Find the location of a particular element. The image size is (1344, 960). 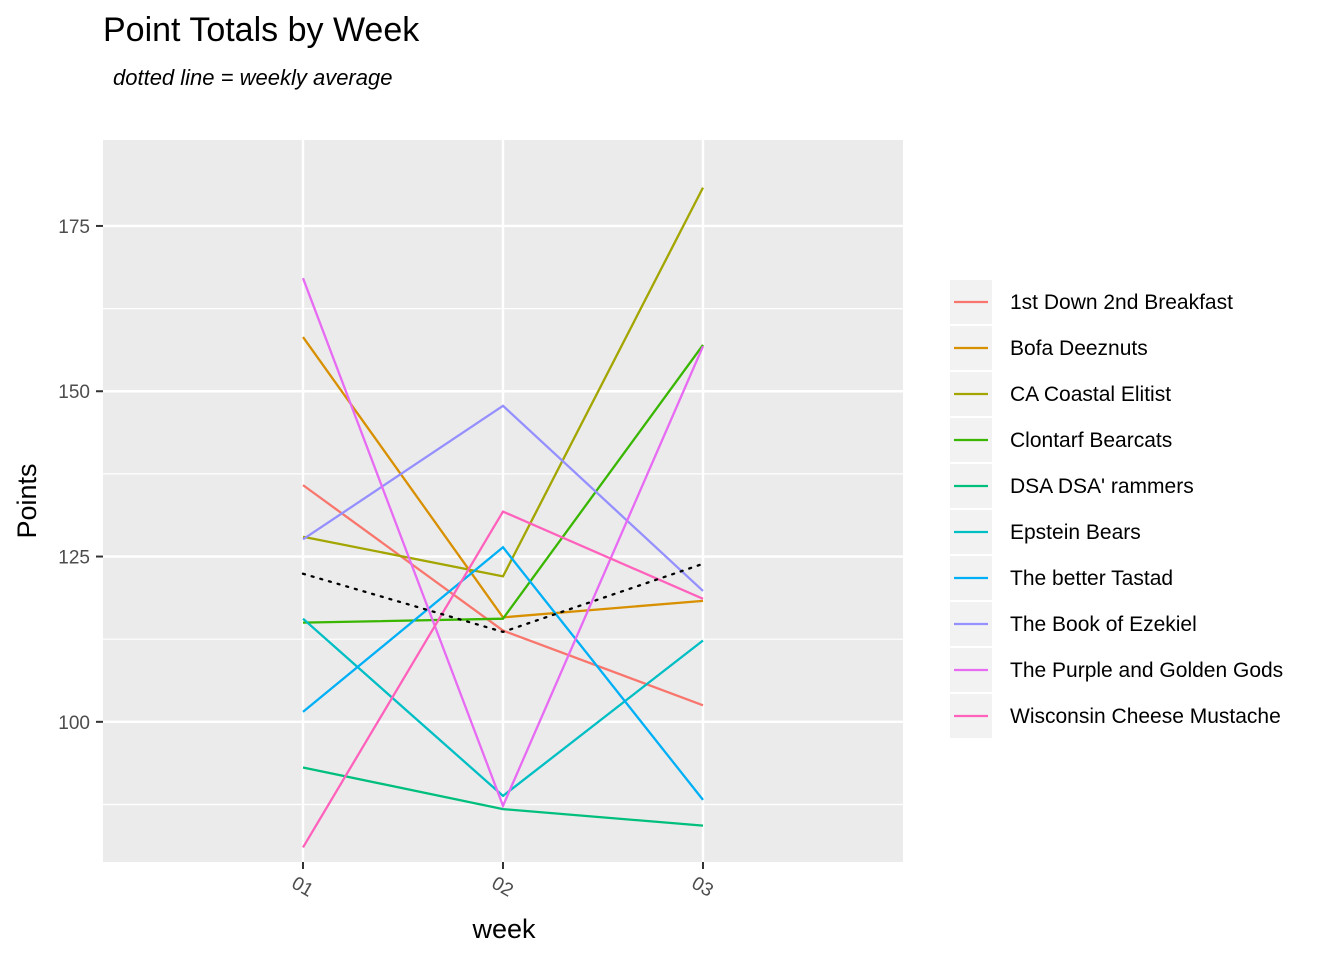

legend-label: Clontarf Bearcats is located at coordinates (1091, 440).